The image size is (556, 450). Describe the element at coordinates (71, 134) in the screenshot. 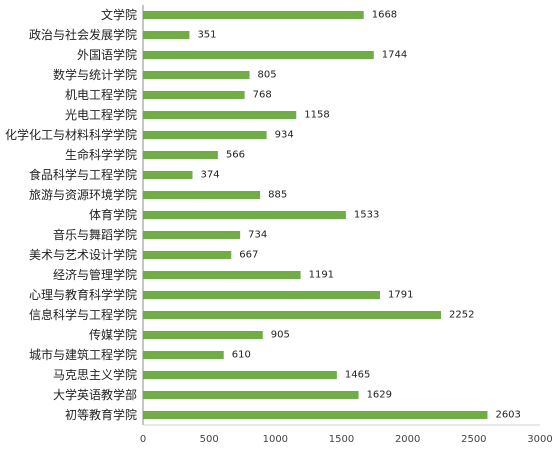

I see `category-label: 化学化工与材料科学学院` at that location.